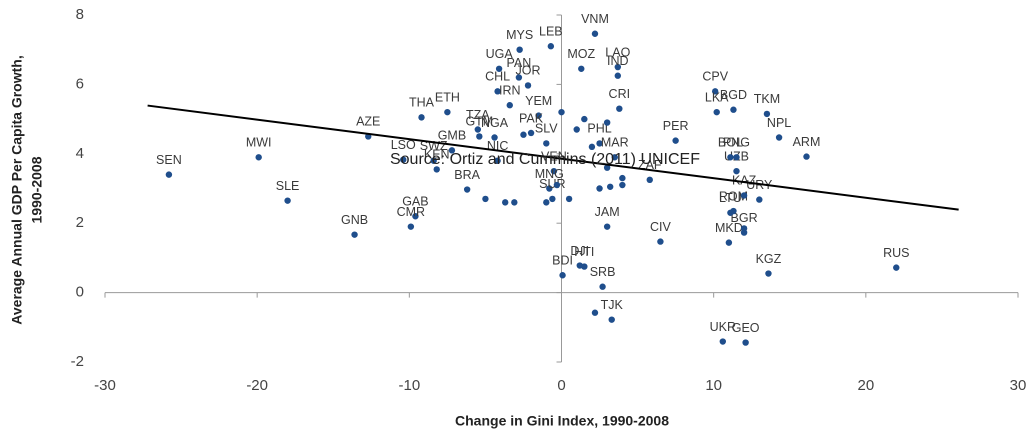 The height and width of the screenshot is (434, 1036). What do you see at coordinates (510, 91) in the screenshot?
I see `point-label: IRN` at bounding box center [510, 91].